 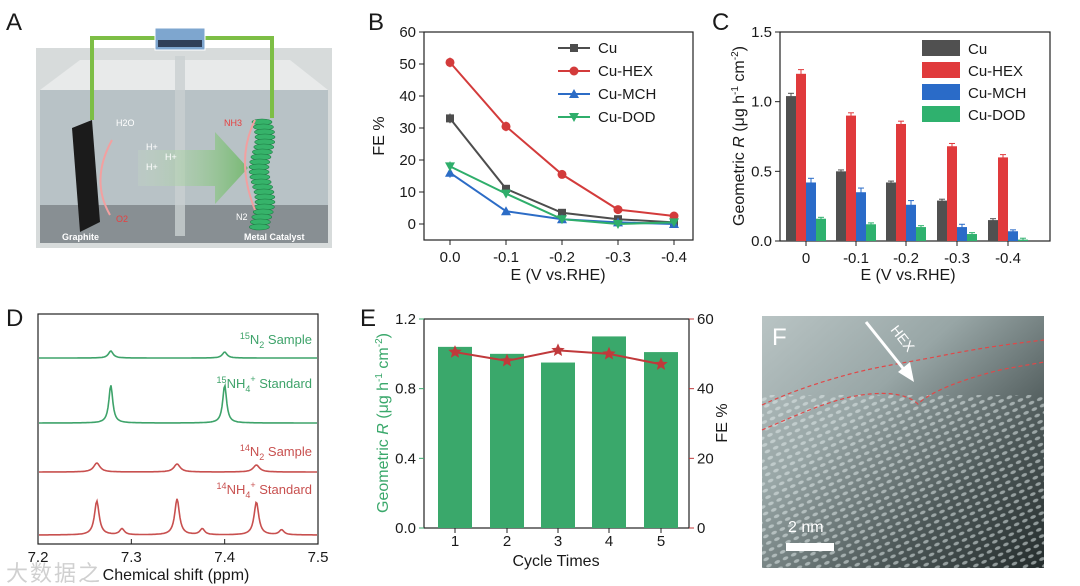 I want to click on b-ytick-label: 0, so click(x=412, y=224).